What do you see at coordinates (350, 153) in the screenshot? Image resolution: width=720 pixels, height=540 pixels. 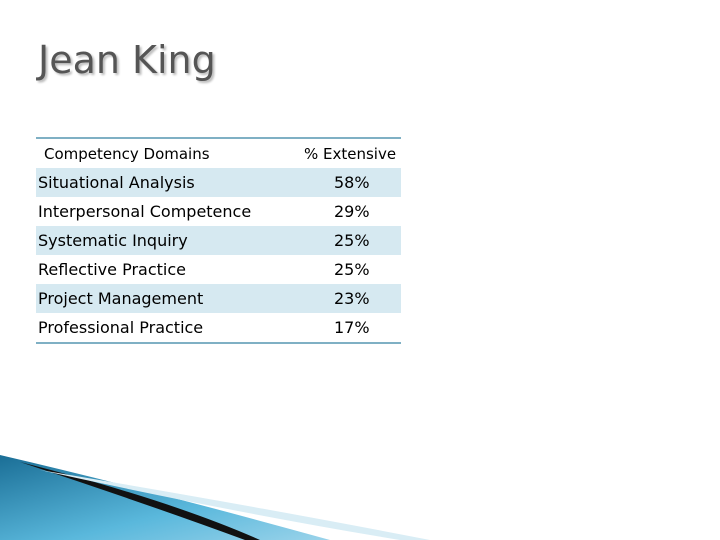 I see `column-header: % Extensive` at bounding box center [350, 153].